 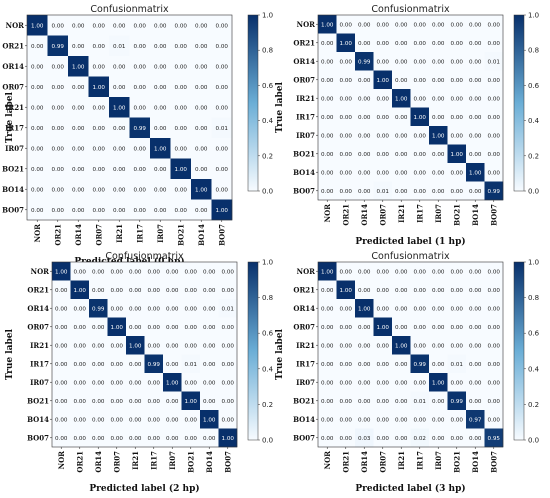 I want to click on y-tick-label: BO07, so click(x=304, y=190).